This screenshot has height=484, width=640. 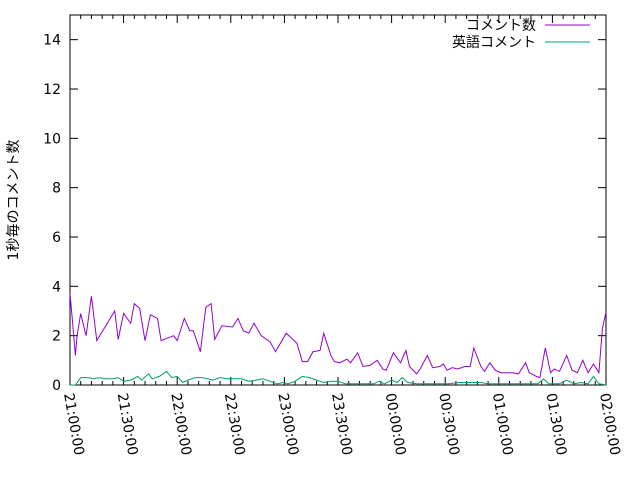 I want to click on x-tick-label: 22:30:00, so click(x=234, y=424).